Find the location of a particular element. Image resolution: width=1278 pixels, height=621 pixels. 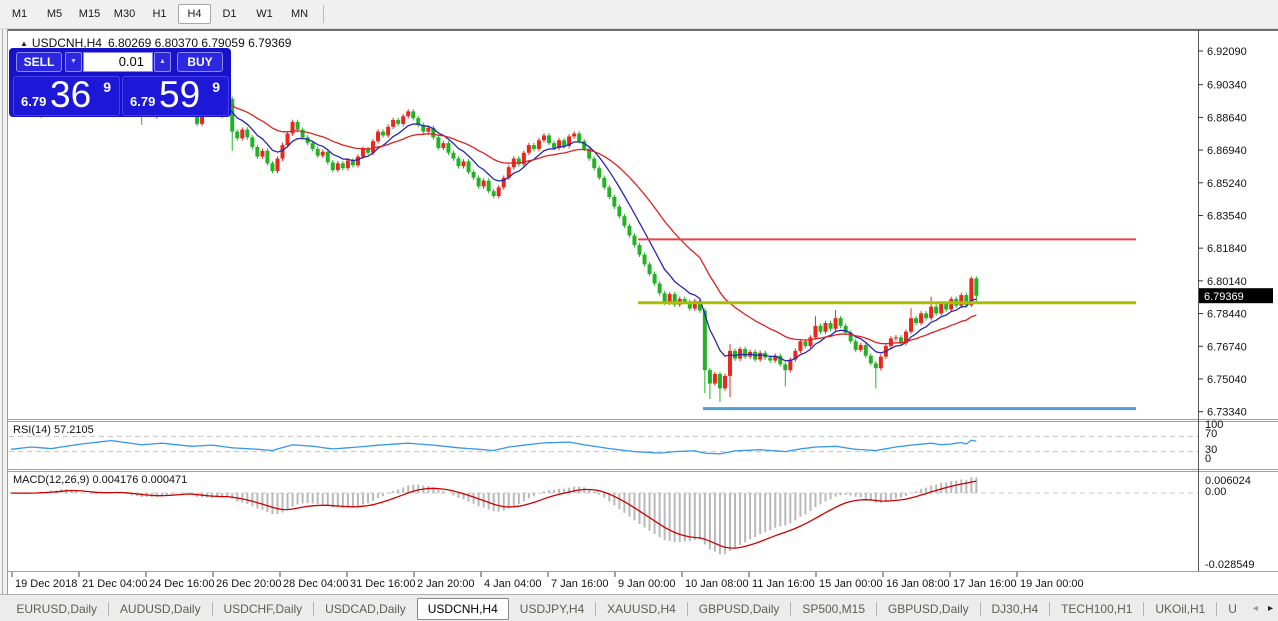

time-tick-label: 21 Dec 04:00 is located at coordinates (114, 584).